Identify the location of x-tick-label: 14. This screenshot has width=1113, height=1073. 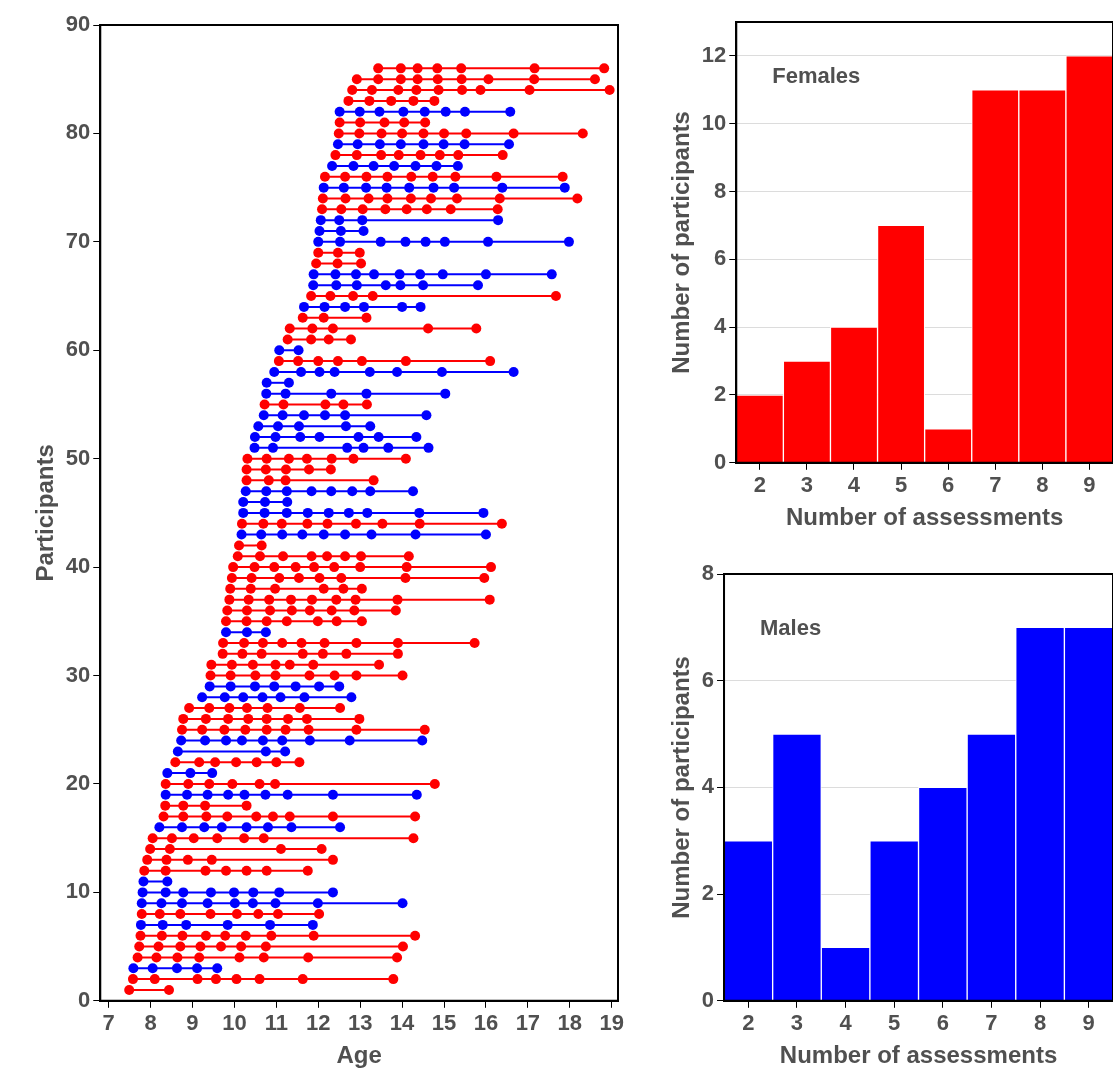
(402, 1023).